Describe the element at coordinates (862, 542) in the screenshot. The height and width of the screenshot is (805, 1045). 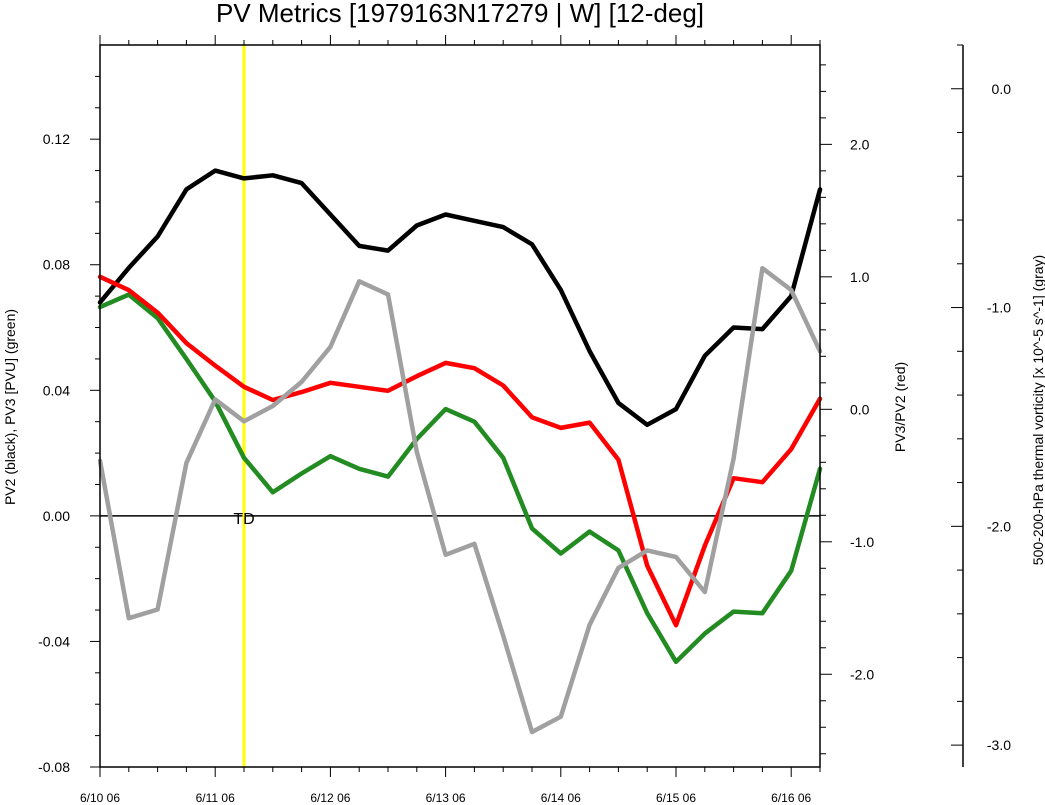
I see `y-right-tick-label: -1.0` at that location.